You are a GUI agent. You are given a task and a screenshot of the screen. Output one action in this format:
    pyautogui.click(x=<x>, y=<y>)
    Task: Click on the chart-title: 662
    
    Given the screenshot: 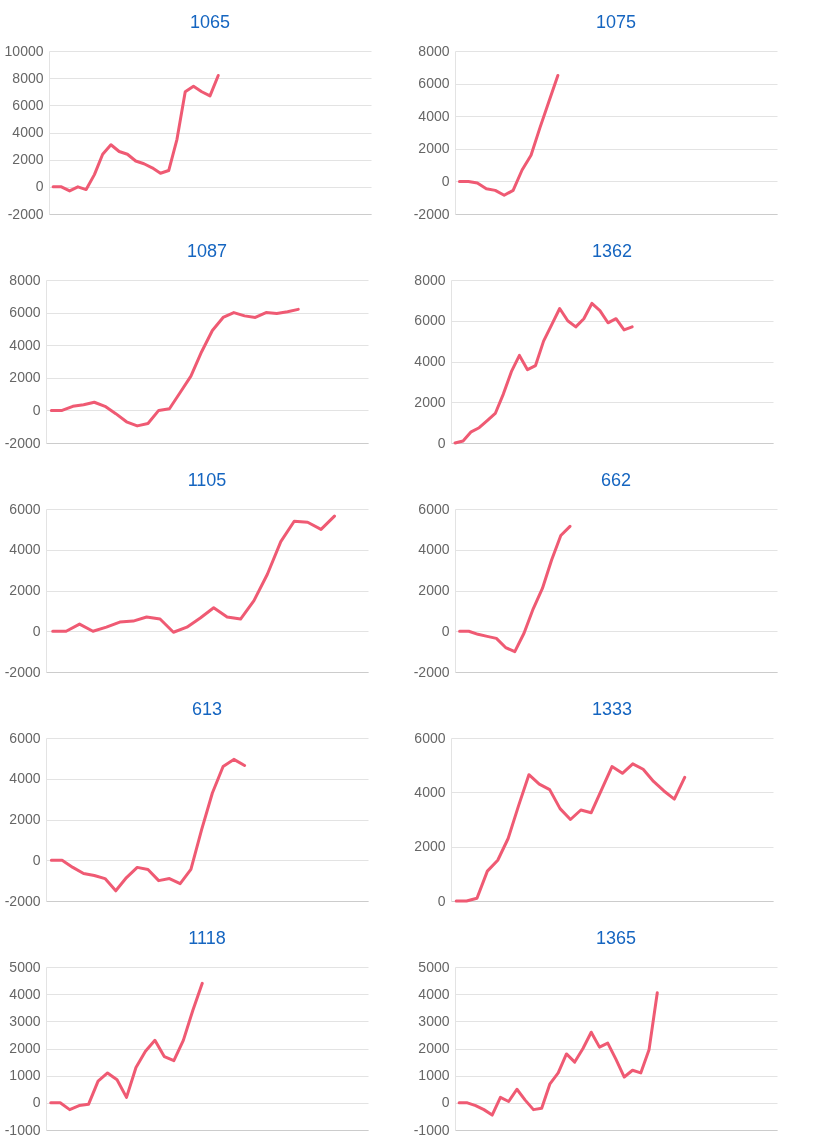 What is the action you would take?
    pyautogui.click(x=616, y=480)
    